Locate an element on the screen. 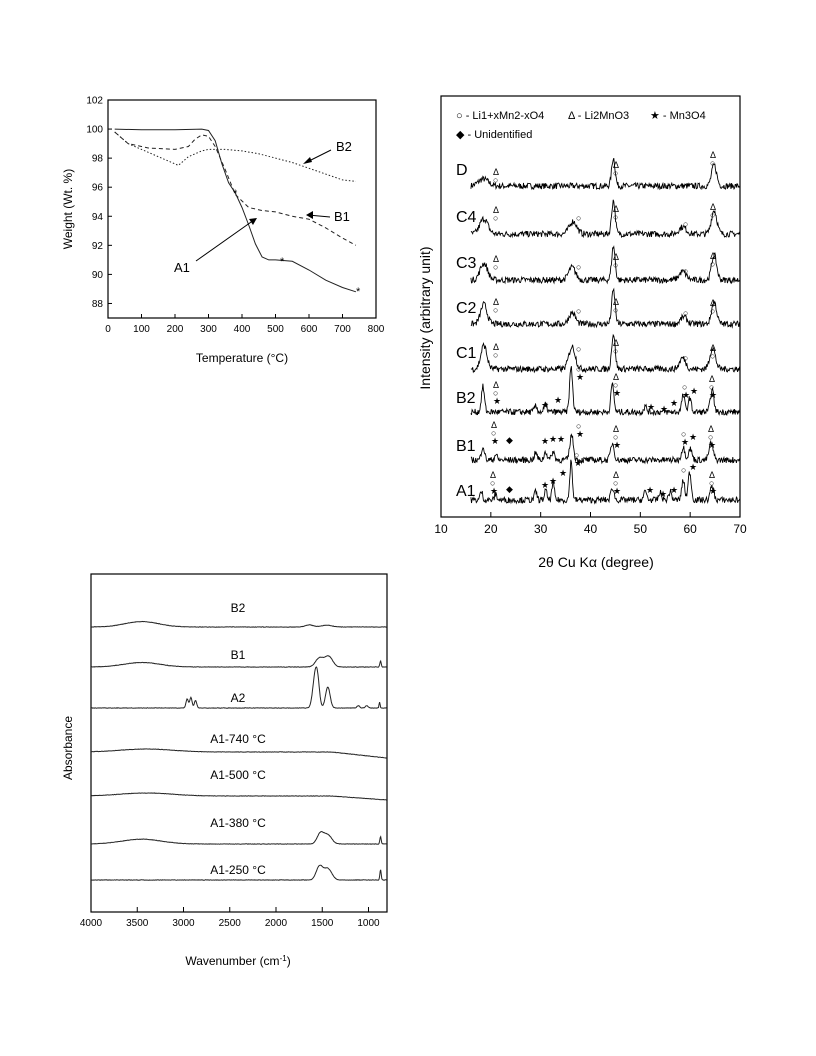 The image size is (816, 1056). ir-x-tick-label: 1000 is located at coordinates (368, 923).